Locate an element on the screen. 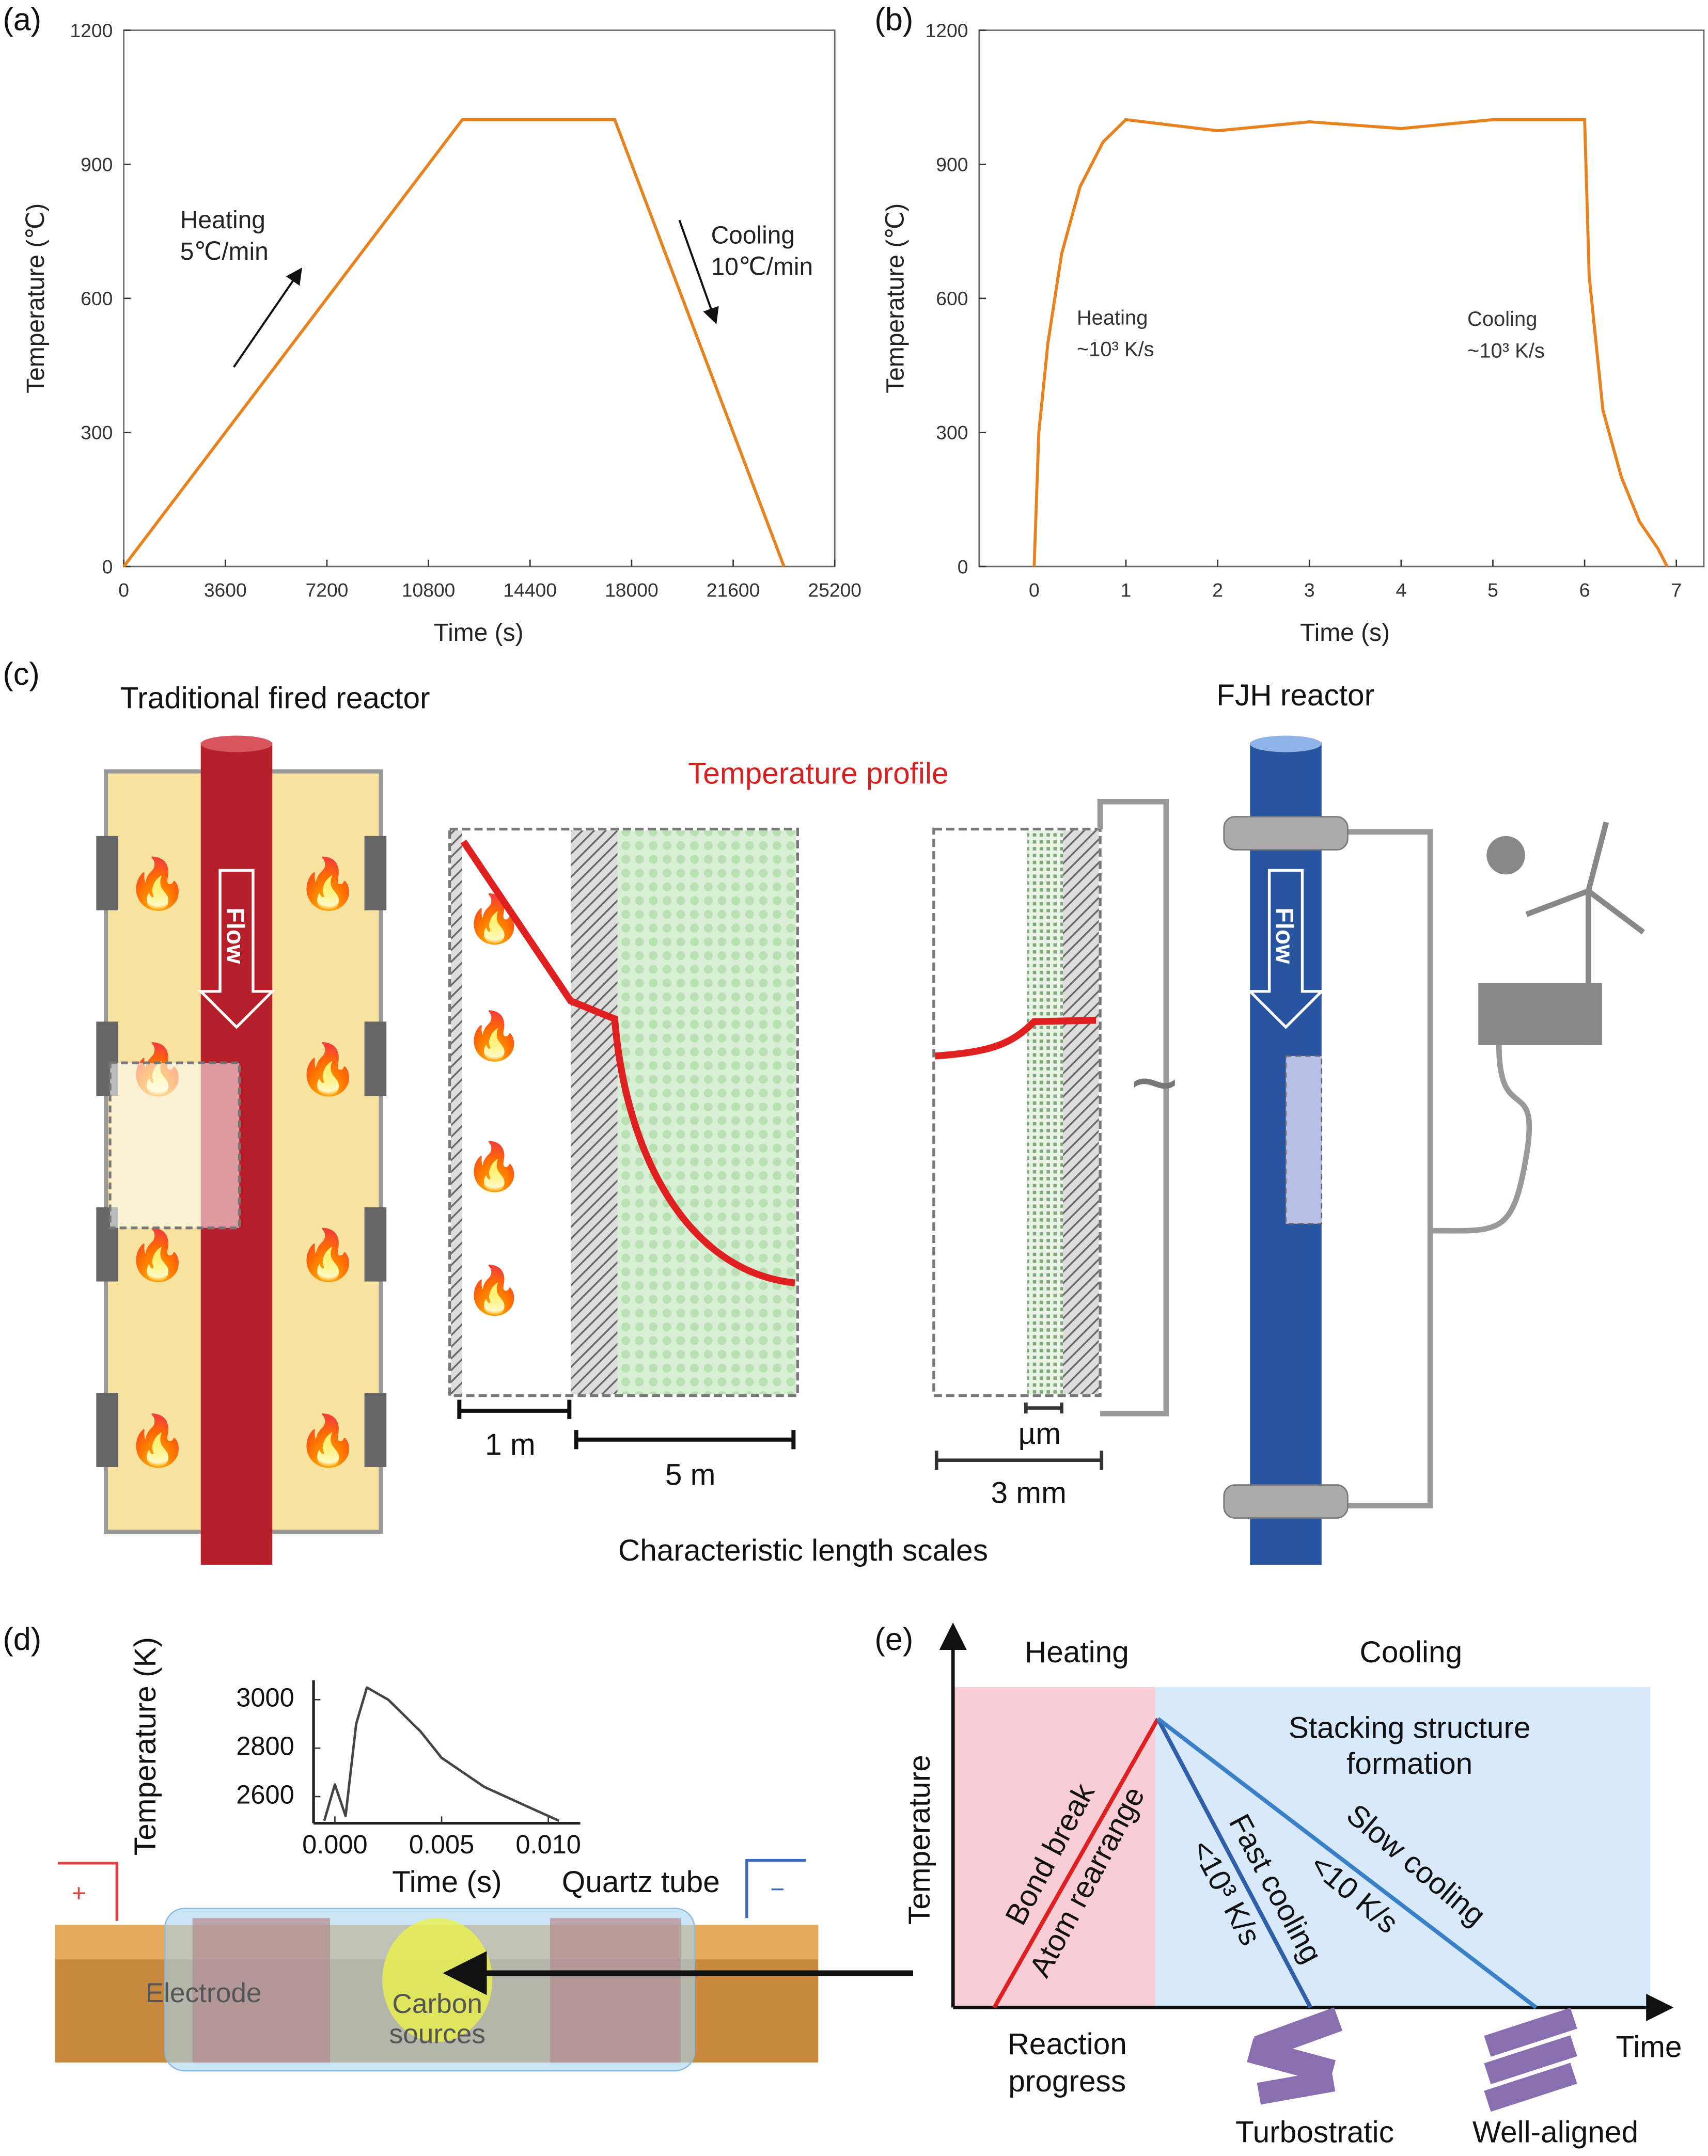  x-tick-label: 2 is located at coordinates (1217, 590).